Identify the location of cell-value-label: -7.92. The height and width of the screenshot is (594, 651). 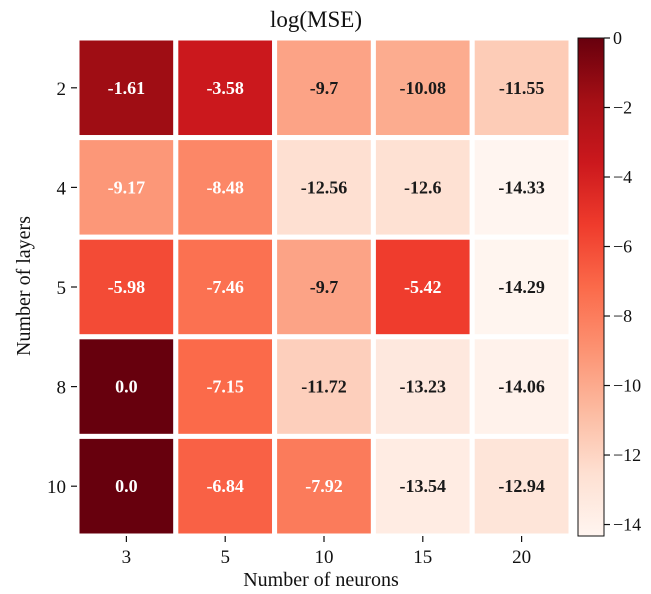
(324, 486).